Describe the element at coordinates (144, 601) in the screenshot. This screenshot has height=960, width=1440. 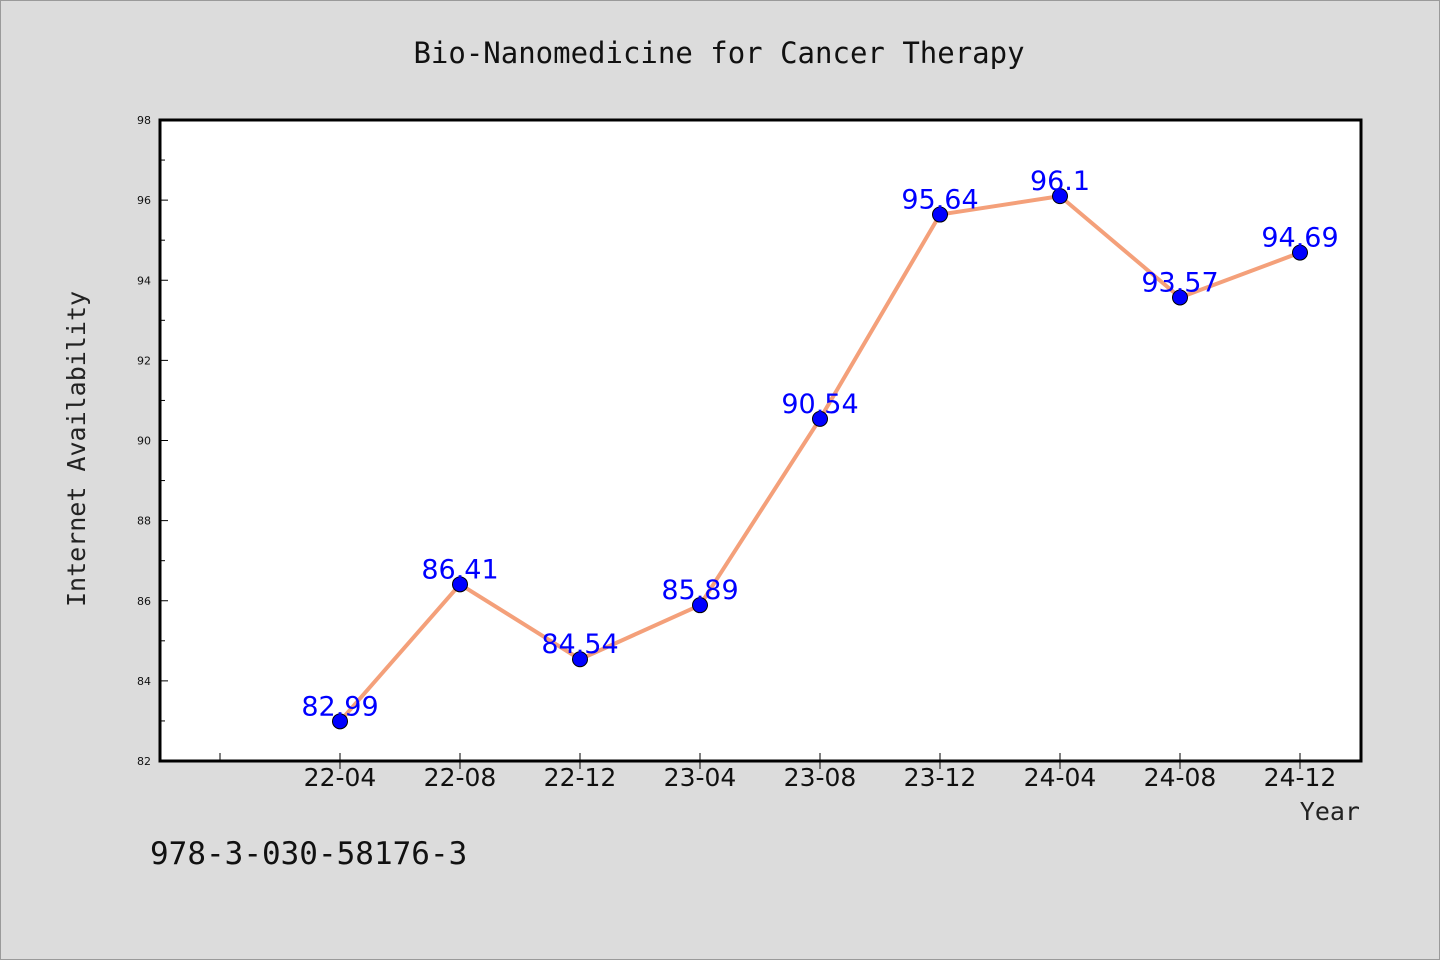
I see `y-tick-label: 86` at that location.